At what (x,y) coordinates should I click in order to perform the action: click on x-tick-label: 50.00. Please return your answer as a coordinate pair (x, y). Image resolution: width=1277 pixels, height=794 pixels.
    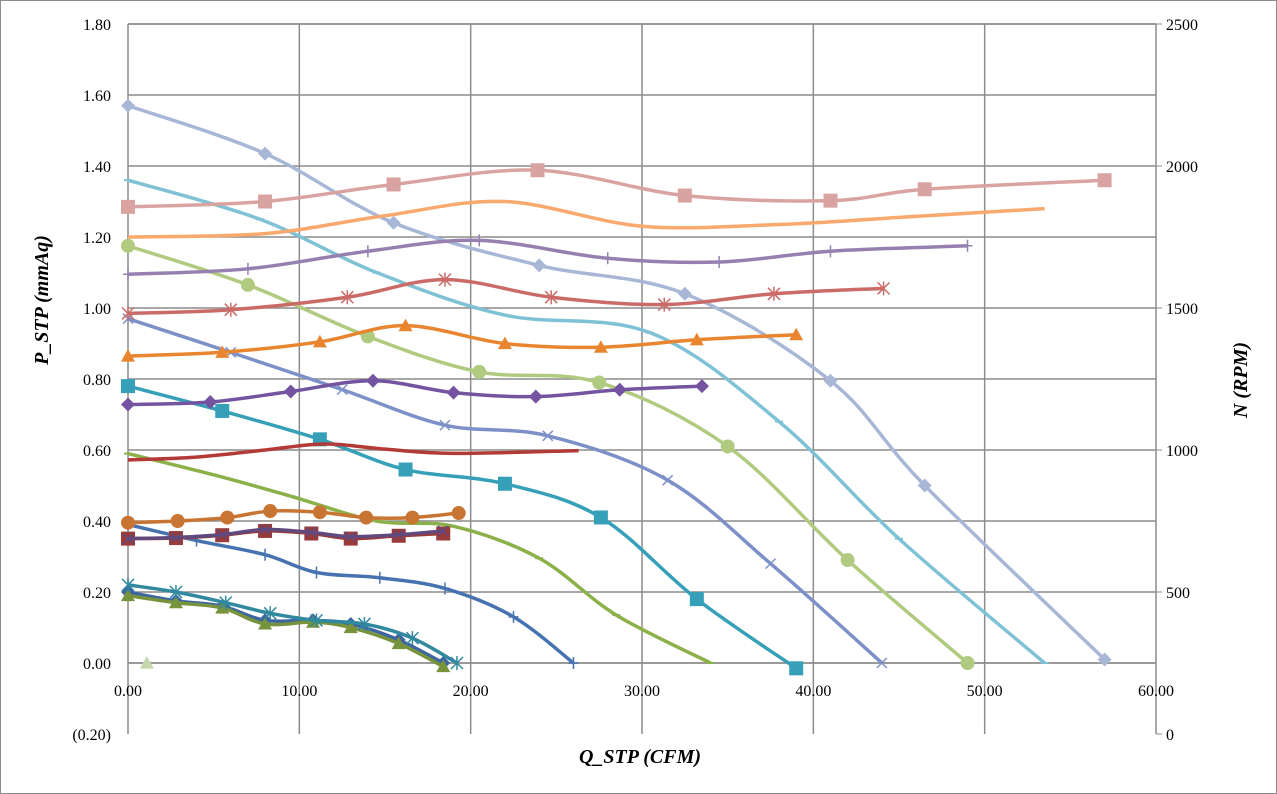
    Looking at the image, I should click on (985, 691).